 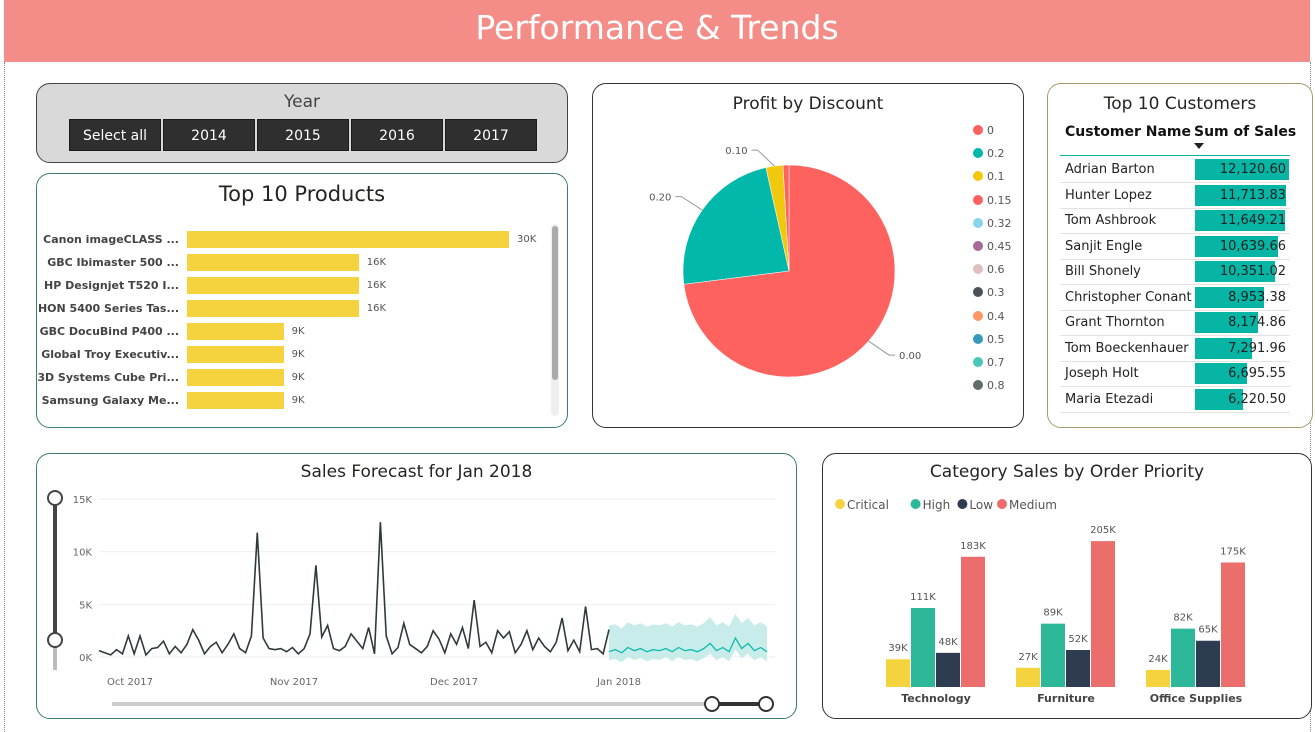 What do you see at coordinates (1175, 400) in the screenshot?
I see `table-row: Maria Etezadi 6,220.50` at bounding box center [1175, 400].